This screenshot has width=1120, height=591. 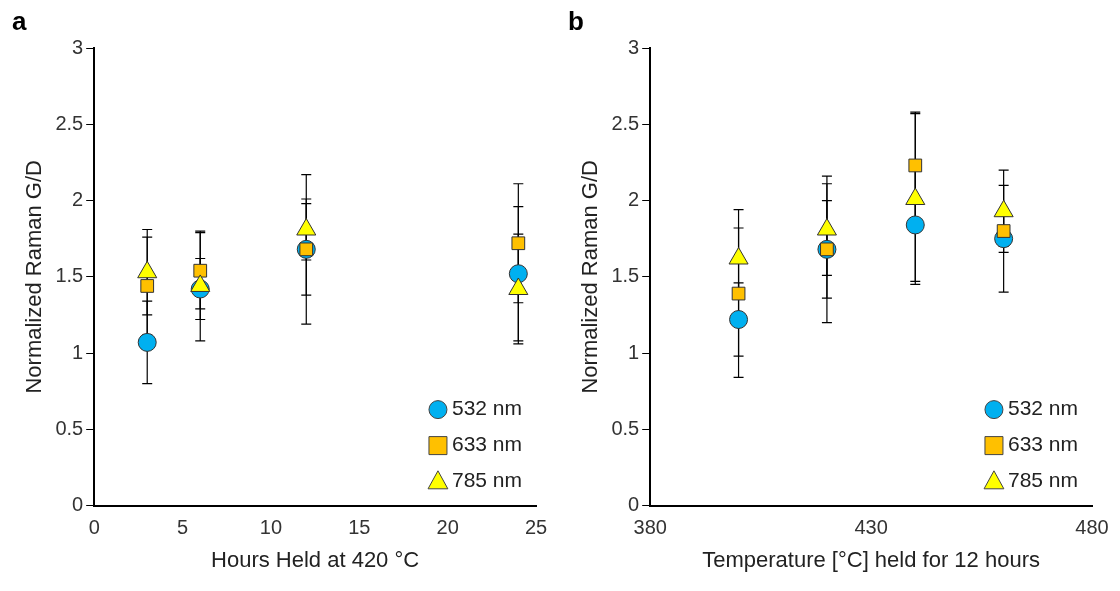 I want to click on x-tick-label: 480, so click(x=1092, y=527).